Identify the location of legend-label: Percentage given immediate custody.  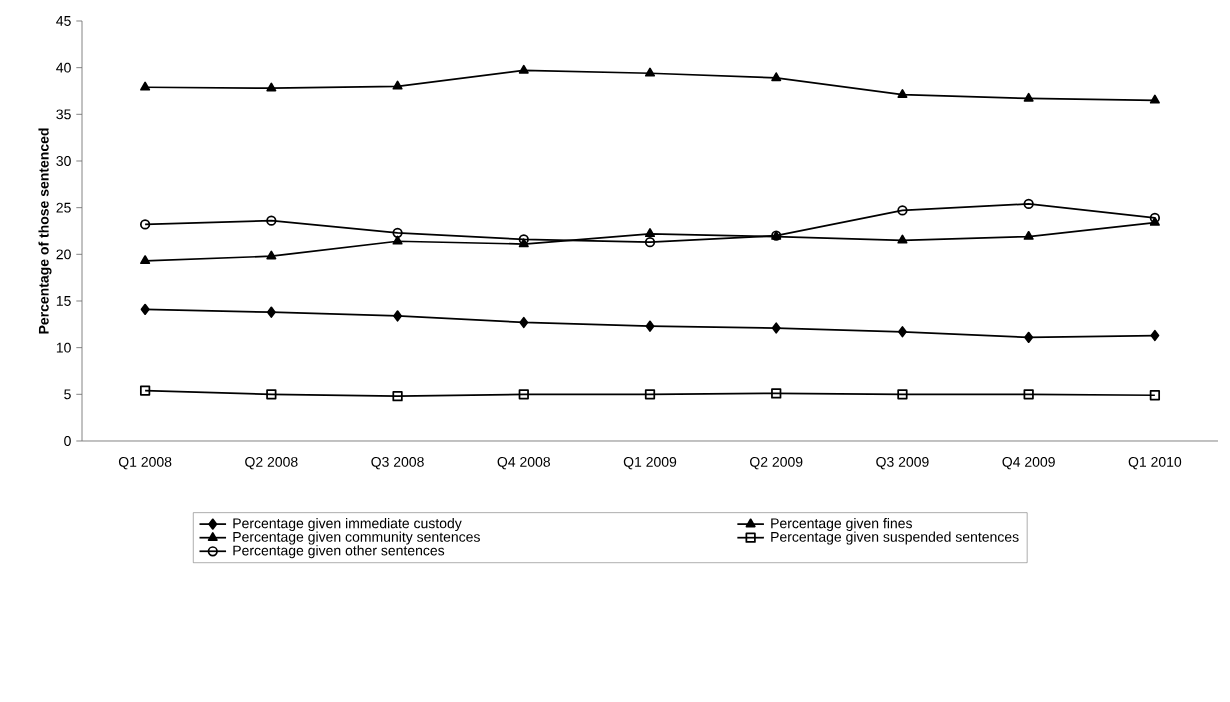
(347, 524).